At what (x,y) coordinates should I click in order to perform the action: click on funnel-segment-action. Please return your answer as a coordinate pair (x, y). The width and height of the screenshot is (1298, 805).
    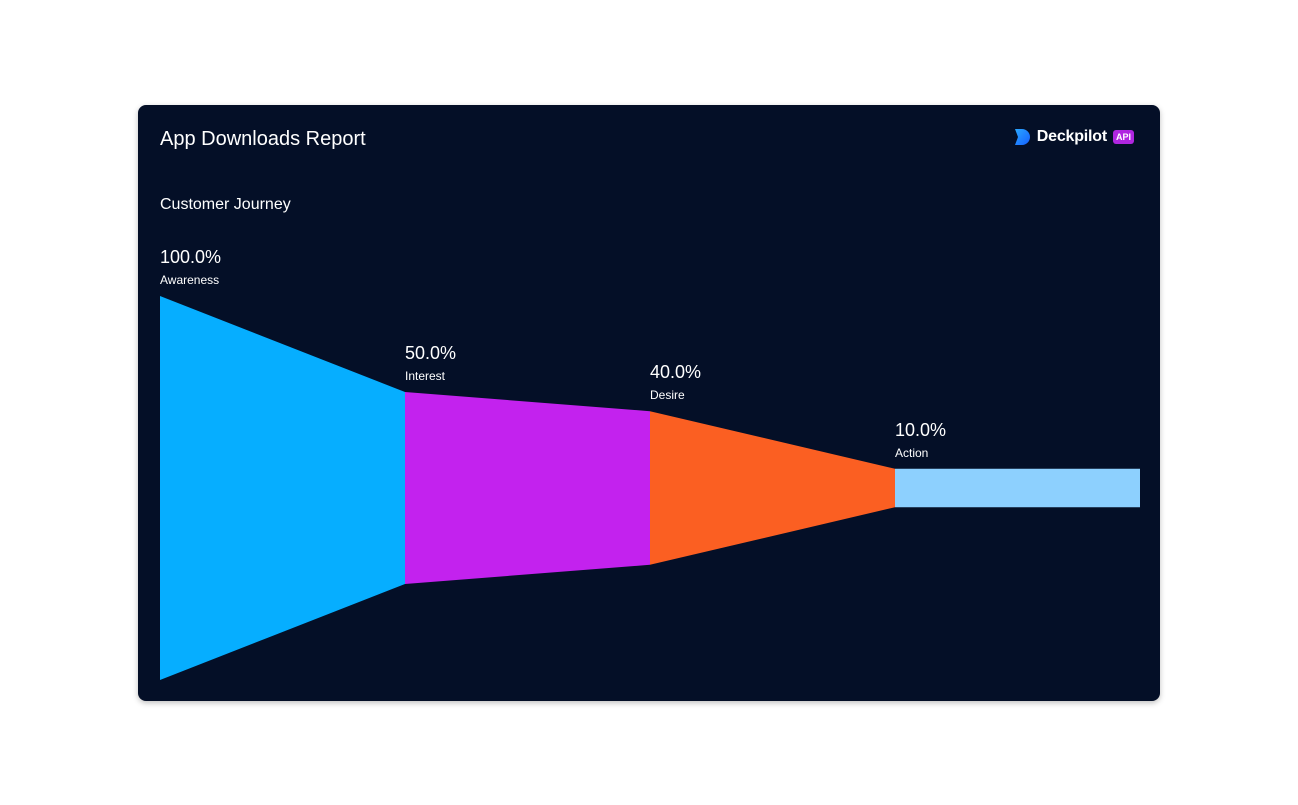
    Looking at the image, I should click on (1017, 488).